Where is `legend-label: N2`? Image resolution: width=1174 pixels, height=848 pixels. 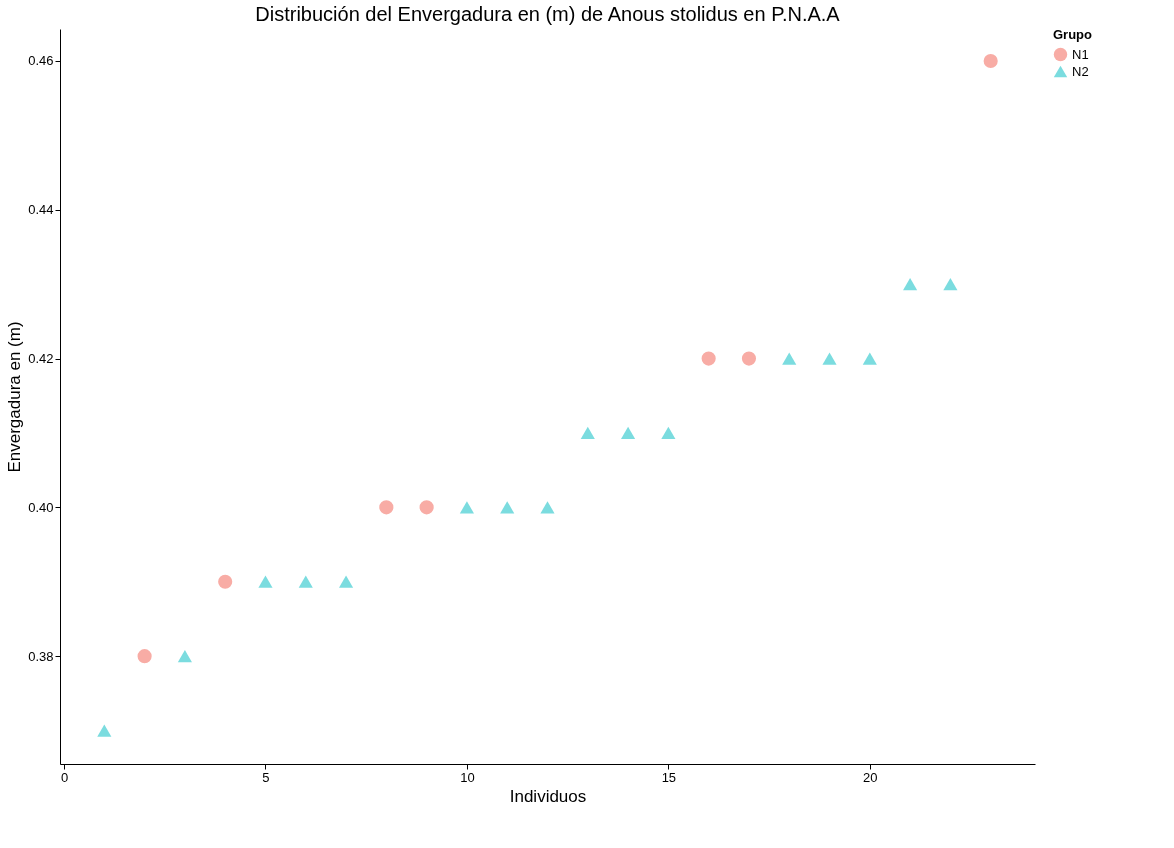 legend-label: N2 is located at coordinates (1080, 71).